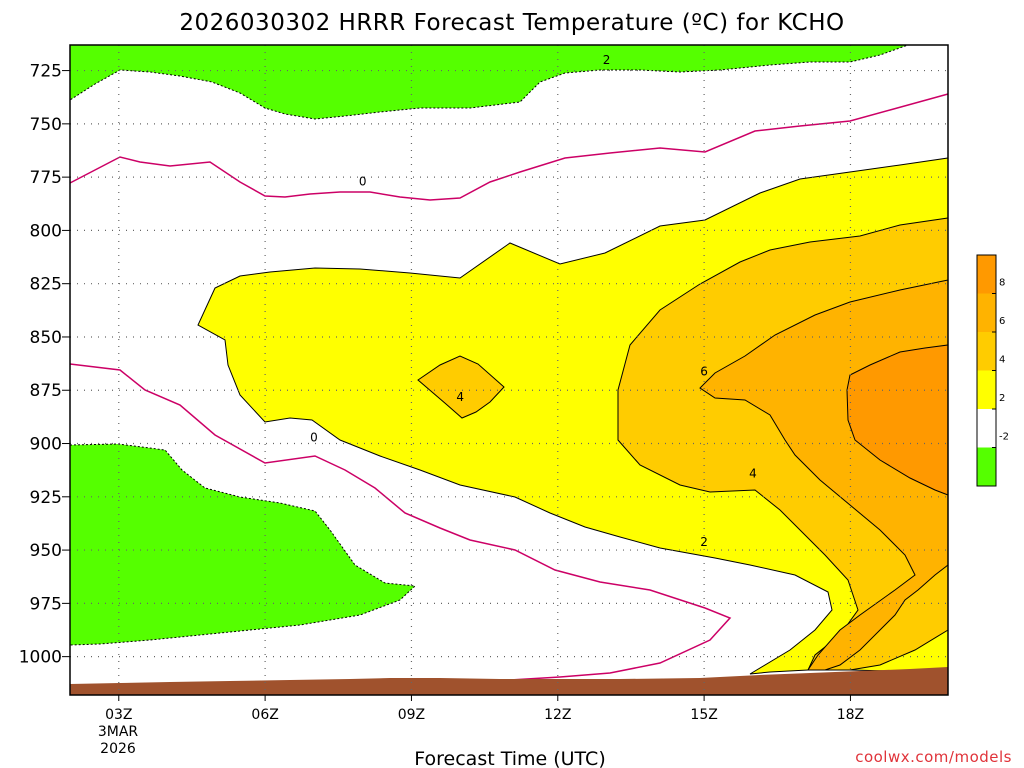 The image size is (1024, 768). What do you see at coordinates (46, 498) in the screenshot?
I see `y-tick-label: 925` at bounding box center [46, 498].